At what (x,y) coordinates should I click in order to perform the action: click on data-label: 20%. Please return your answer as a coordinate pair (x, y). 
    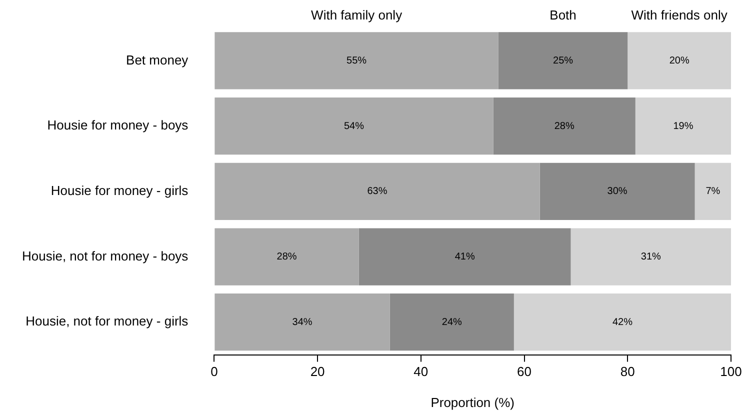
    Looking at the image, I should click on (679, 60).